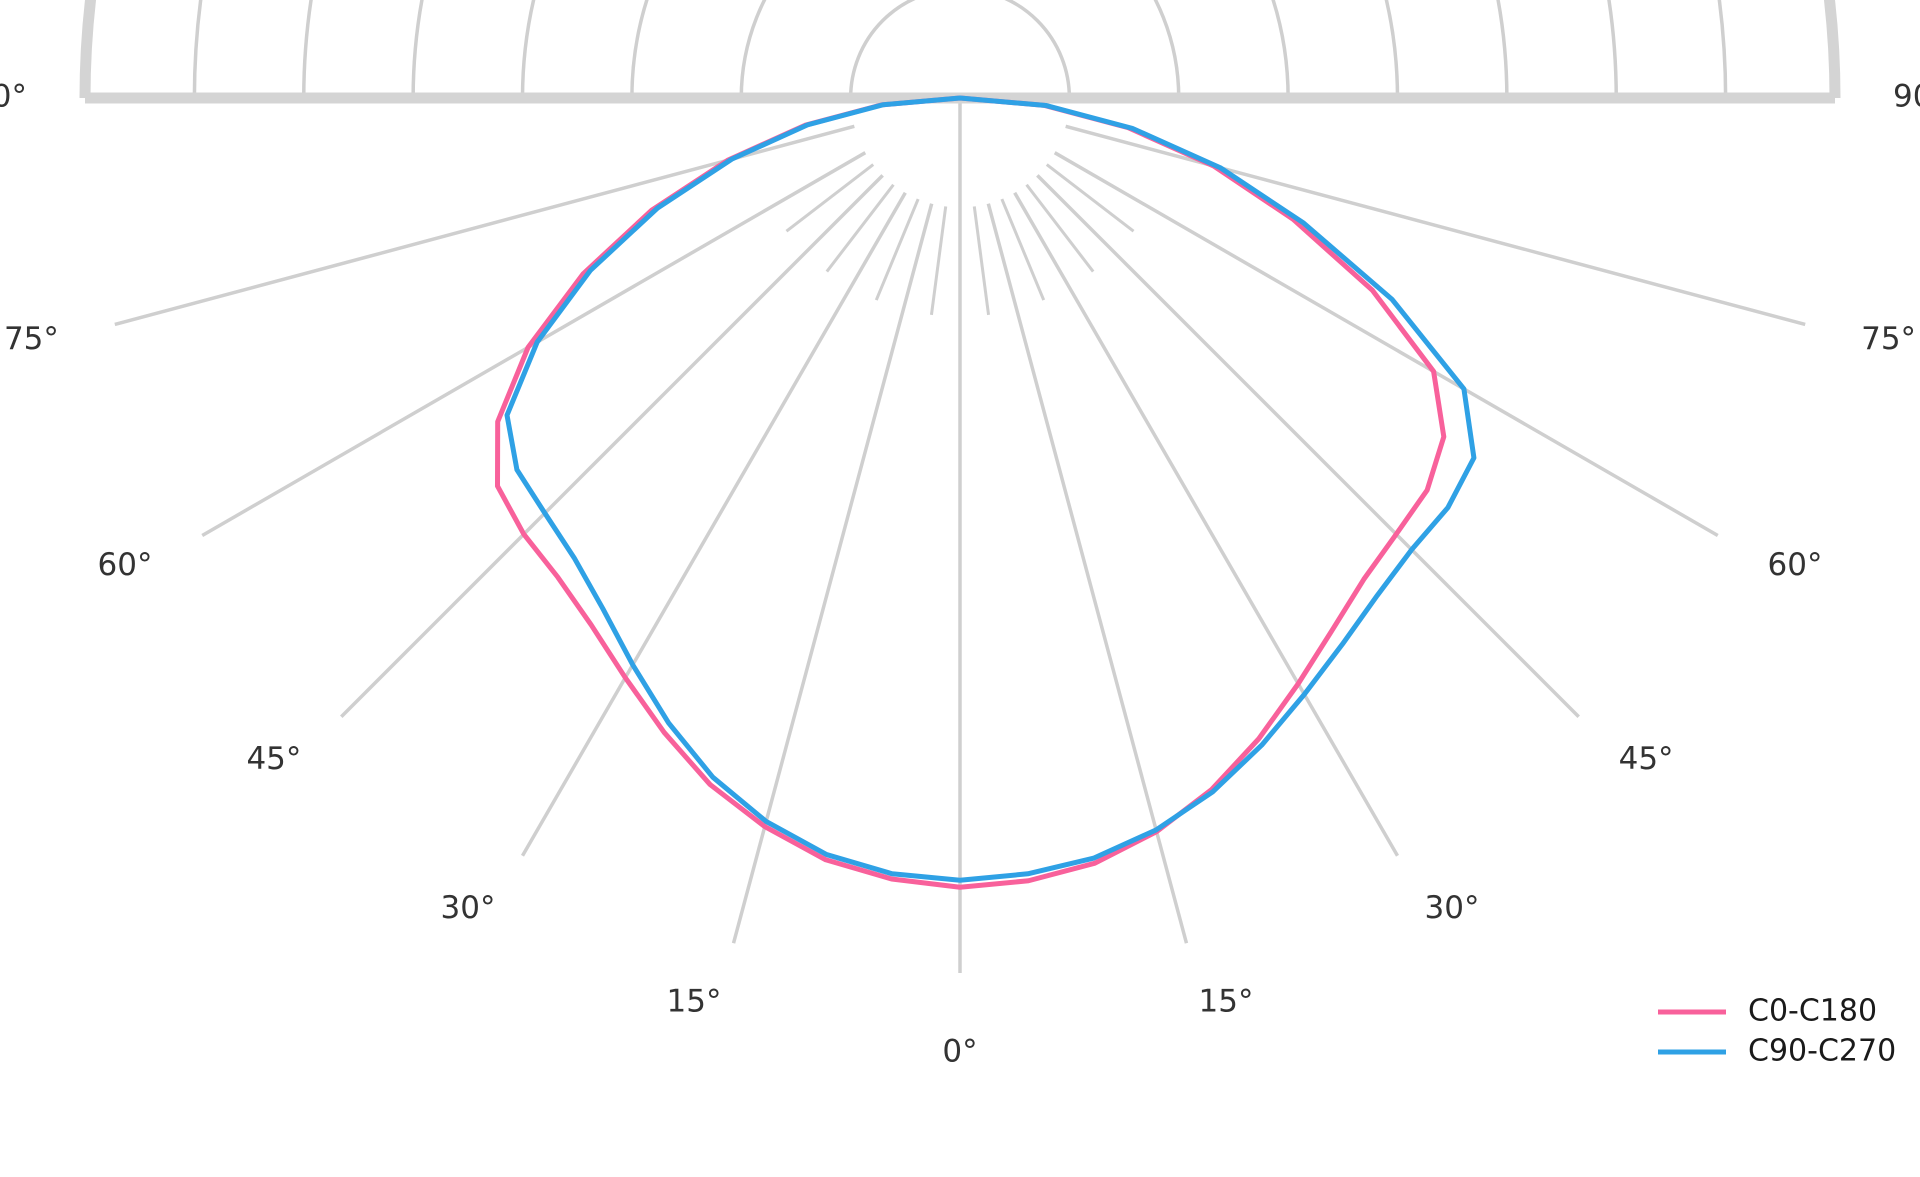 Image resolution: width=1920 pixels, height=1177 pixels. Describe the element at coordinates (959, 1052) in the screenshot. I see `tick-label: 0°` at that location.